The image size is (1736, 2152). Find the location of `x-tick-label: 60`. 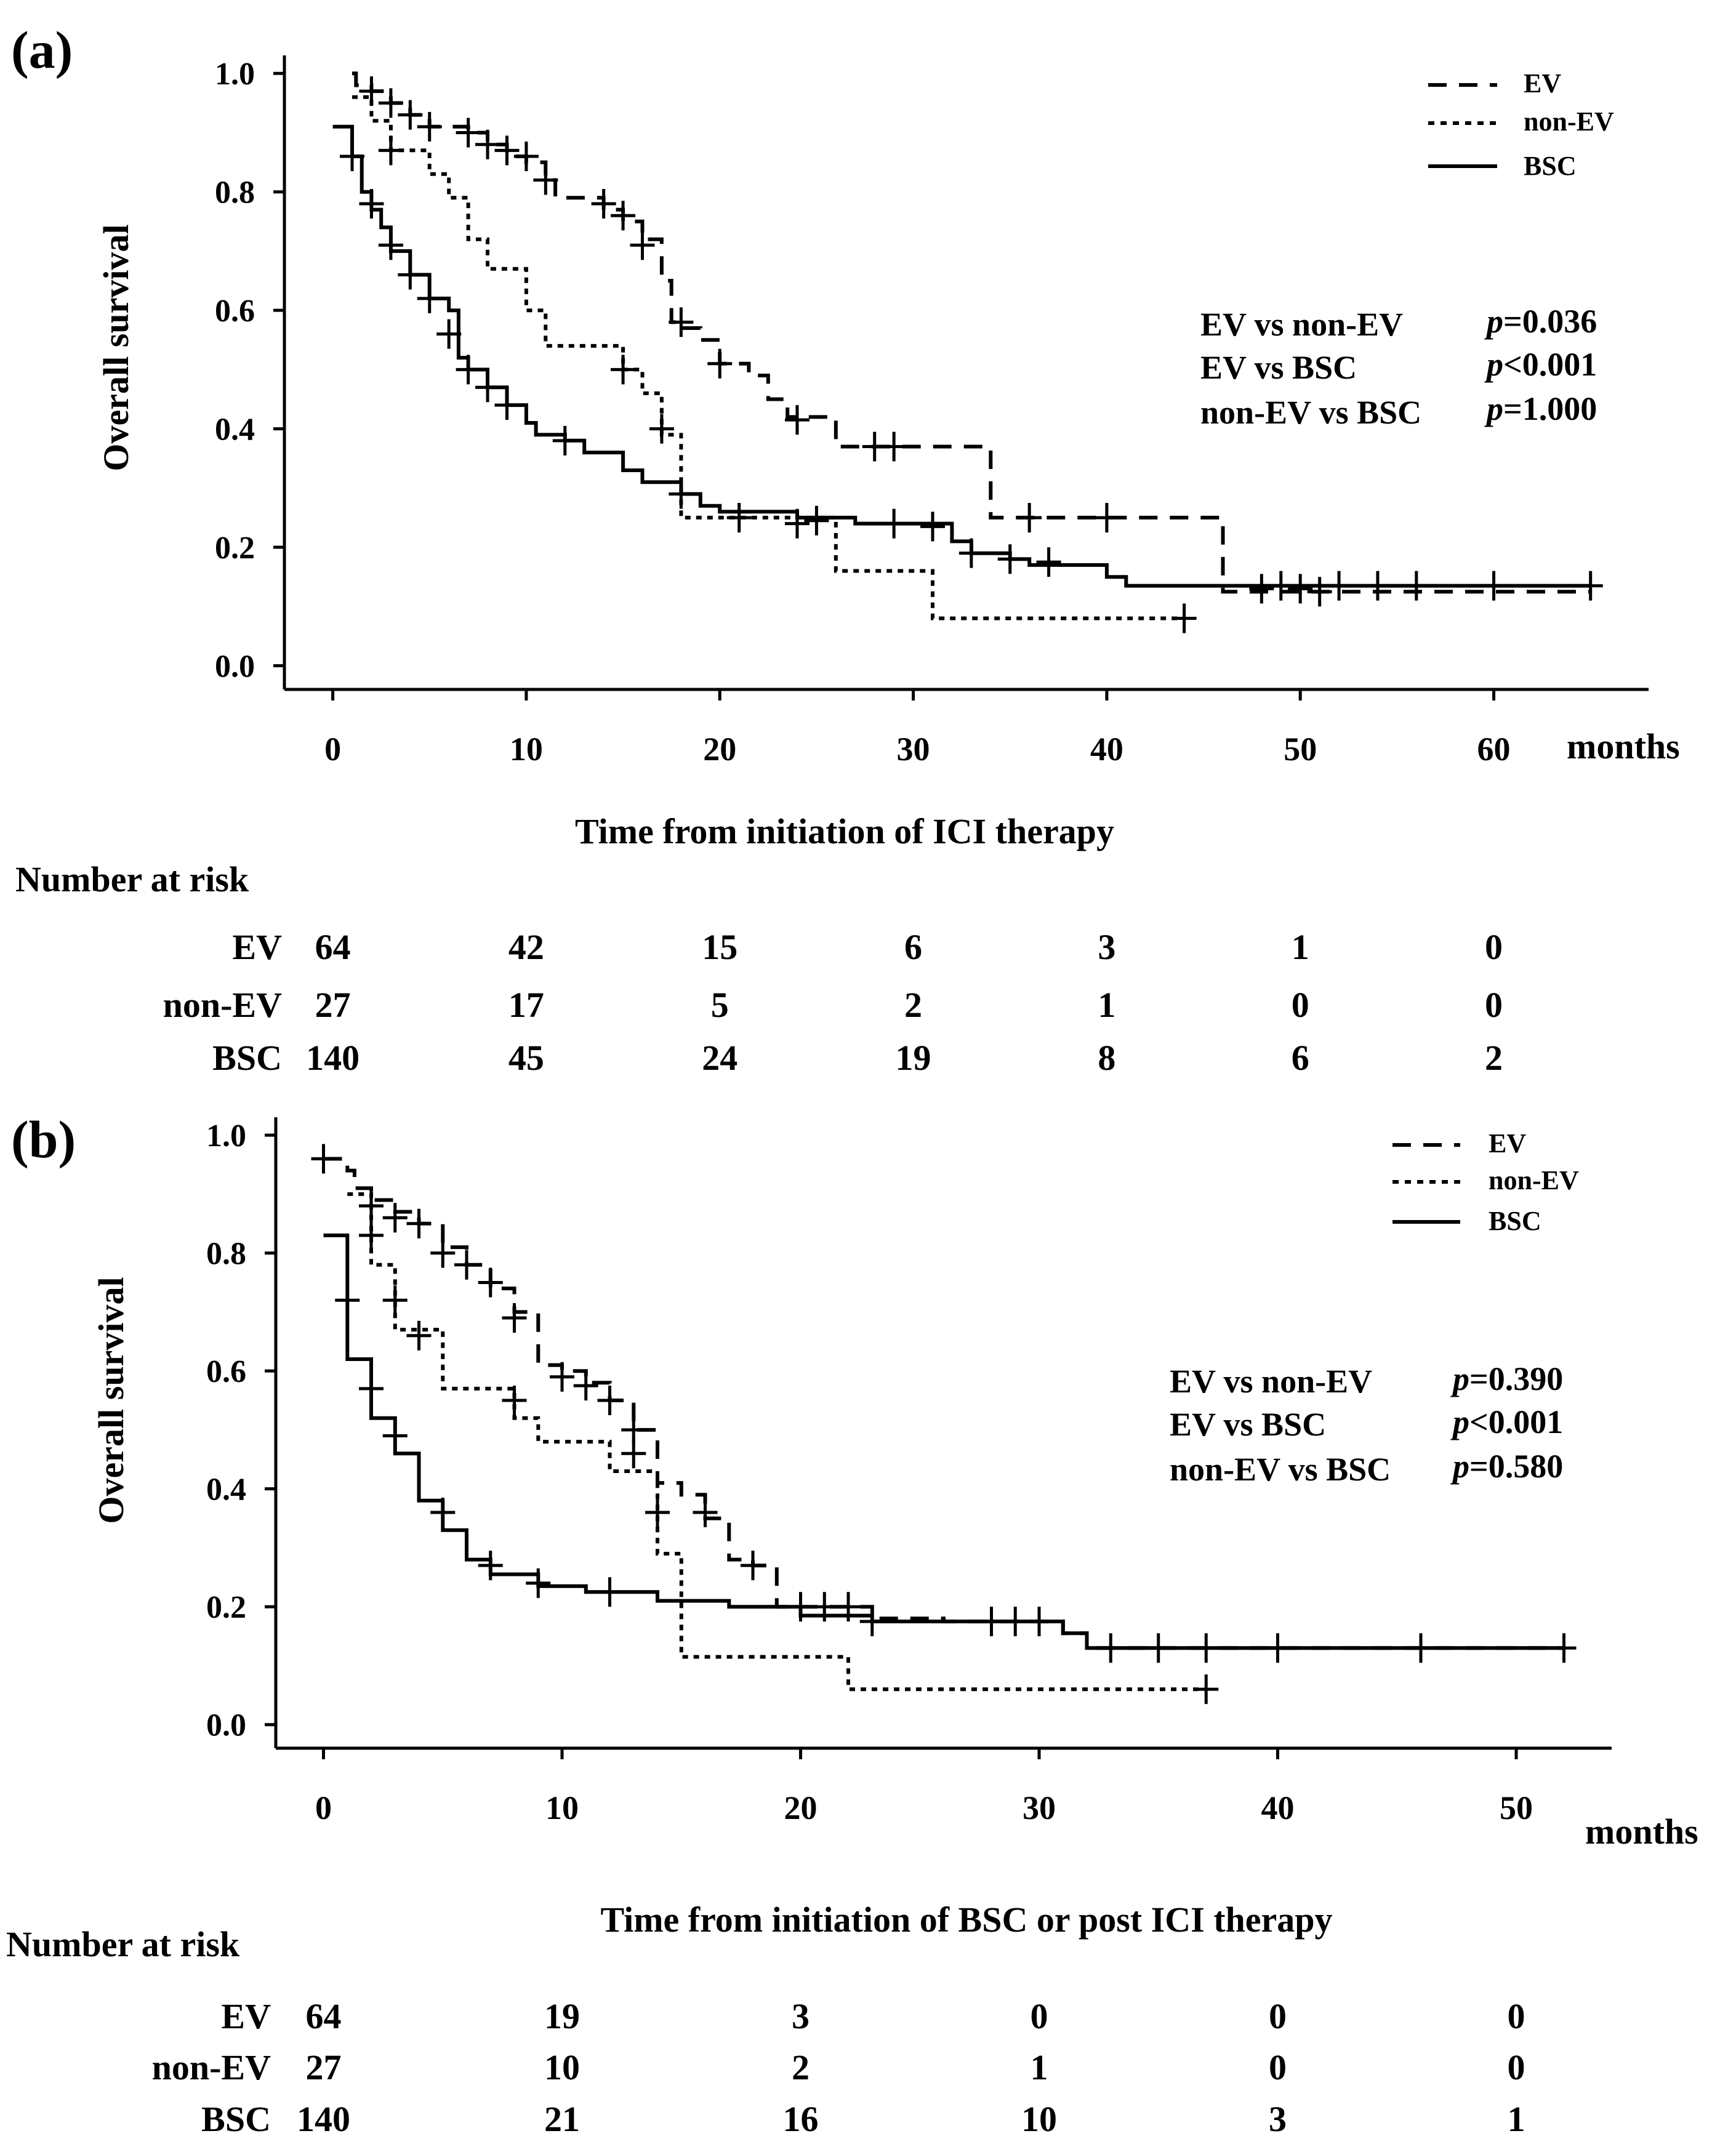

x-tick-label: 60 is located at coordinates (1494, 749).